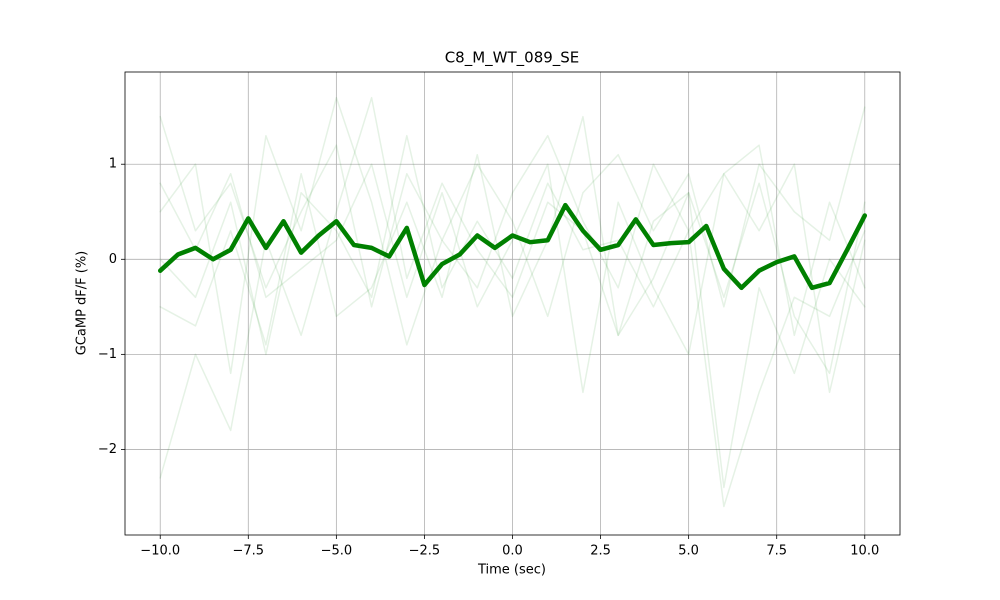 The image size is (1000, 600). What do you see at coordinates (511, 570) in the screenshot?
I see `x-axis-label: Time (sec)` at bounding box center [511, 570].